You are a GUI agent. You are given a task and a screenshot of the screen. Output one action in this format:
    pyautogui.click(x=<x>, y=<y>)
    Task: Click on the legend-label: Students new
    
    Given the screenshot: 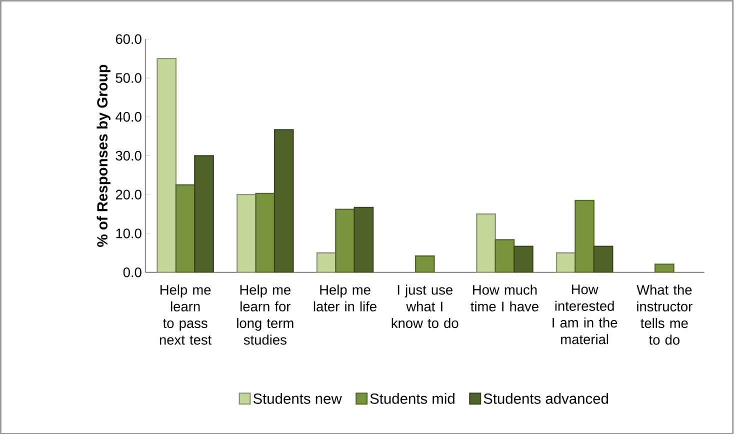 What is the action you would take?
    pyautogui.click(x=297, y=398)
    